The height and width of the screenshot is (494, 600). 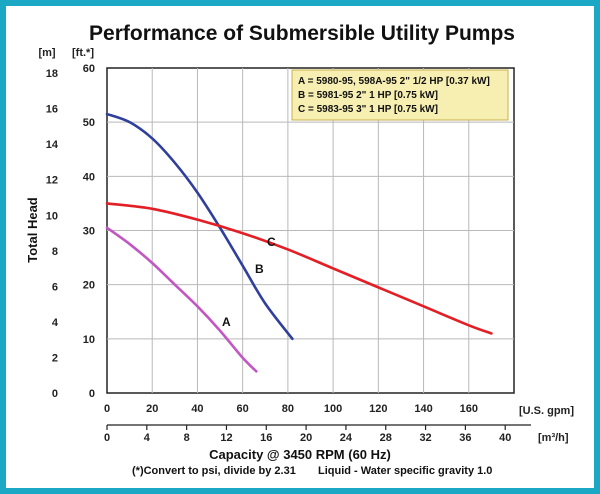 I want to click on series-line-b, so click(x=199, y=226).